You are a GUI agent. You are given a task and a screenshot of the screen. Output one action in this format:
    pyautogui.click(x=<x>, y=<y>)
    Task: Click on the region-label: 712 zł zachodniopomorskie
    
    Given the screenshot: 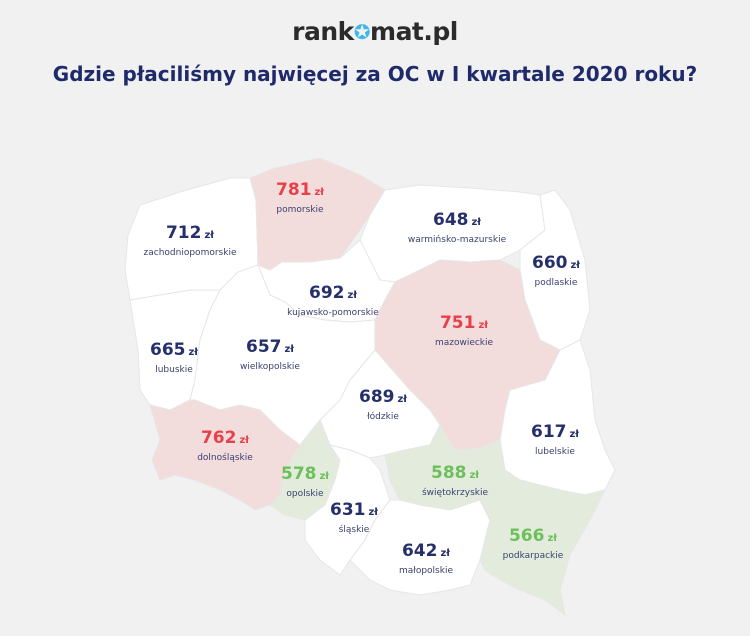 What is the action you would take?
    pyautogui.click(x=190, y=241)
    